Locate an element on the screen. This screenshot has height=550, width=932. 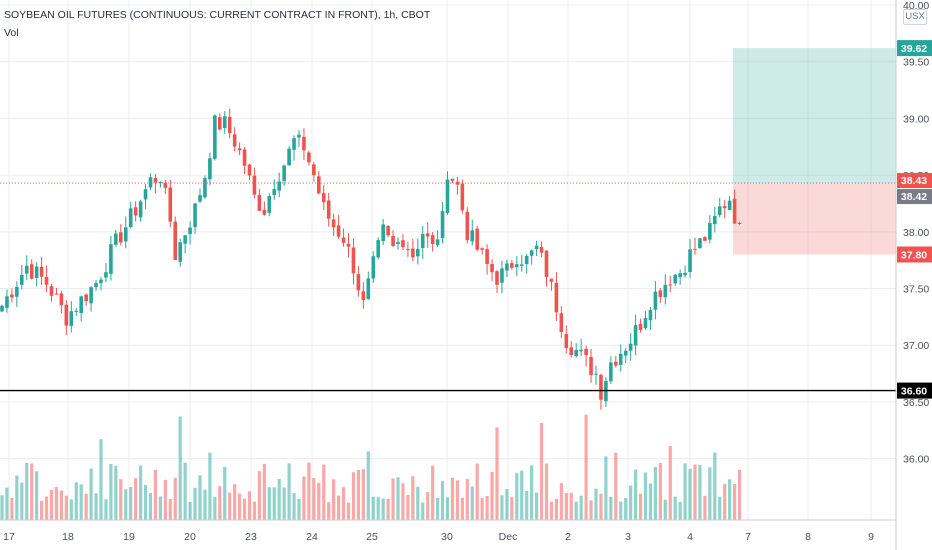
position-tool is located at coordinates (814, 151).